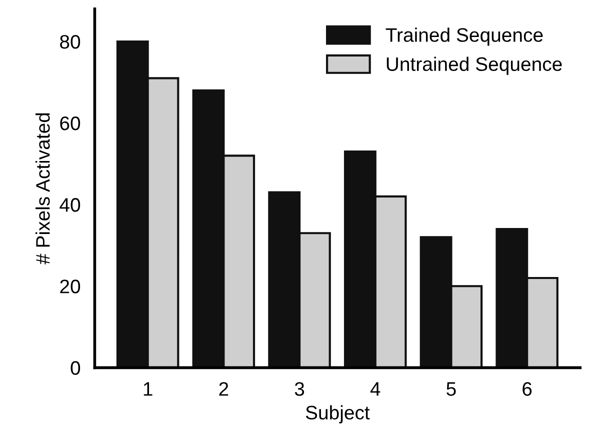  Describe the element at coordinates (43, 188) in the screenshot. I see `y-axis-title: # Pixels Activated` at that location.